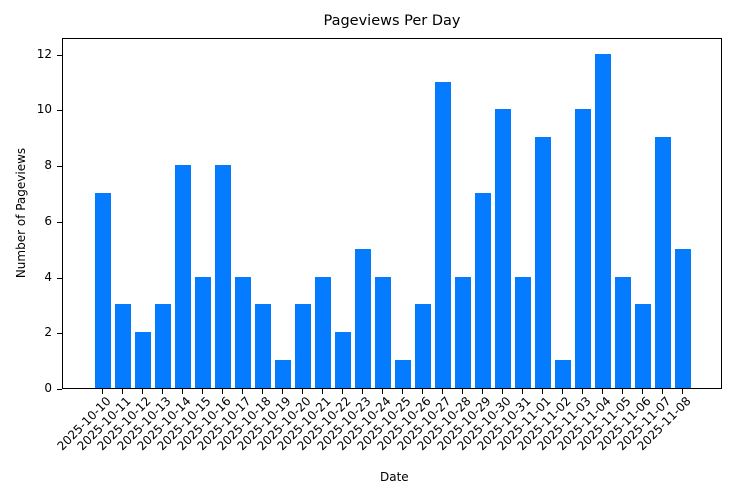  I want to click on chart-title: Pageviews Per Day, so click(392, 21).